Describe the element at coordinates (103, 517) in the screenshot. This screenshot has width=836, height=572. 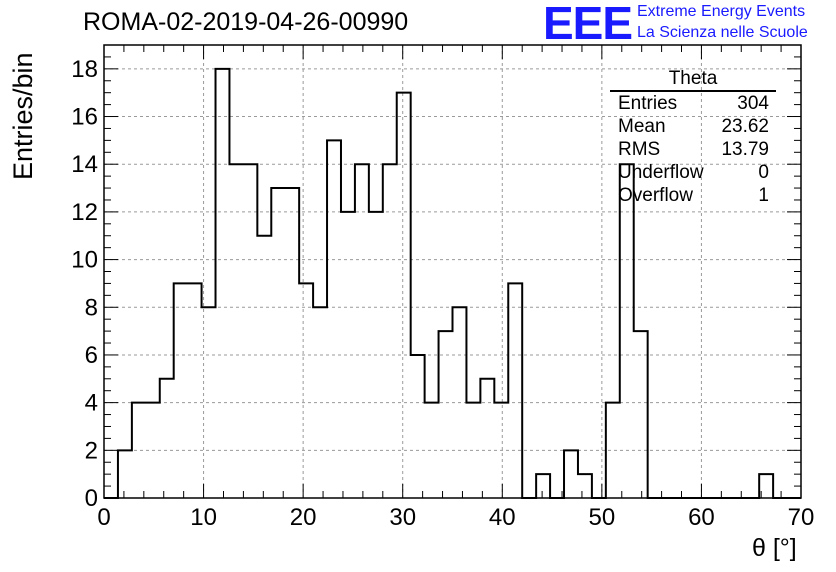
I see `x-tick-label: 0` at that location.